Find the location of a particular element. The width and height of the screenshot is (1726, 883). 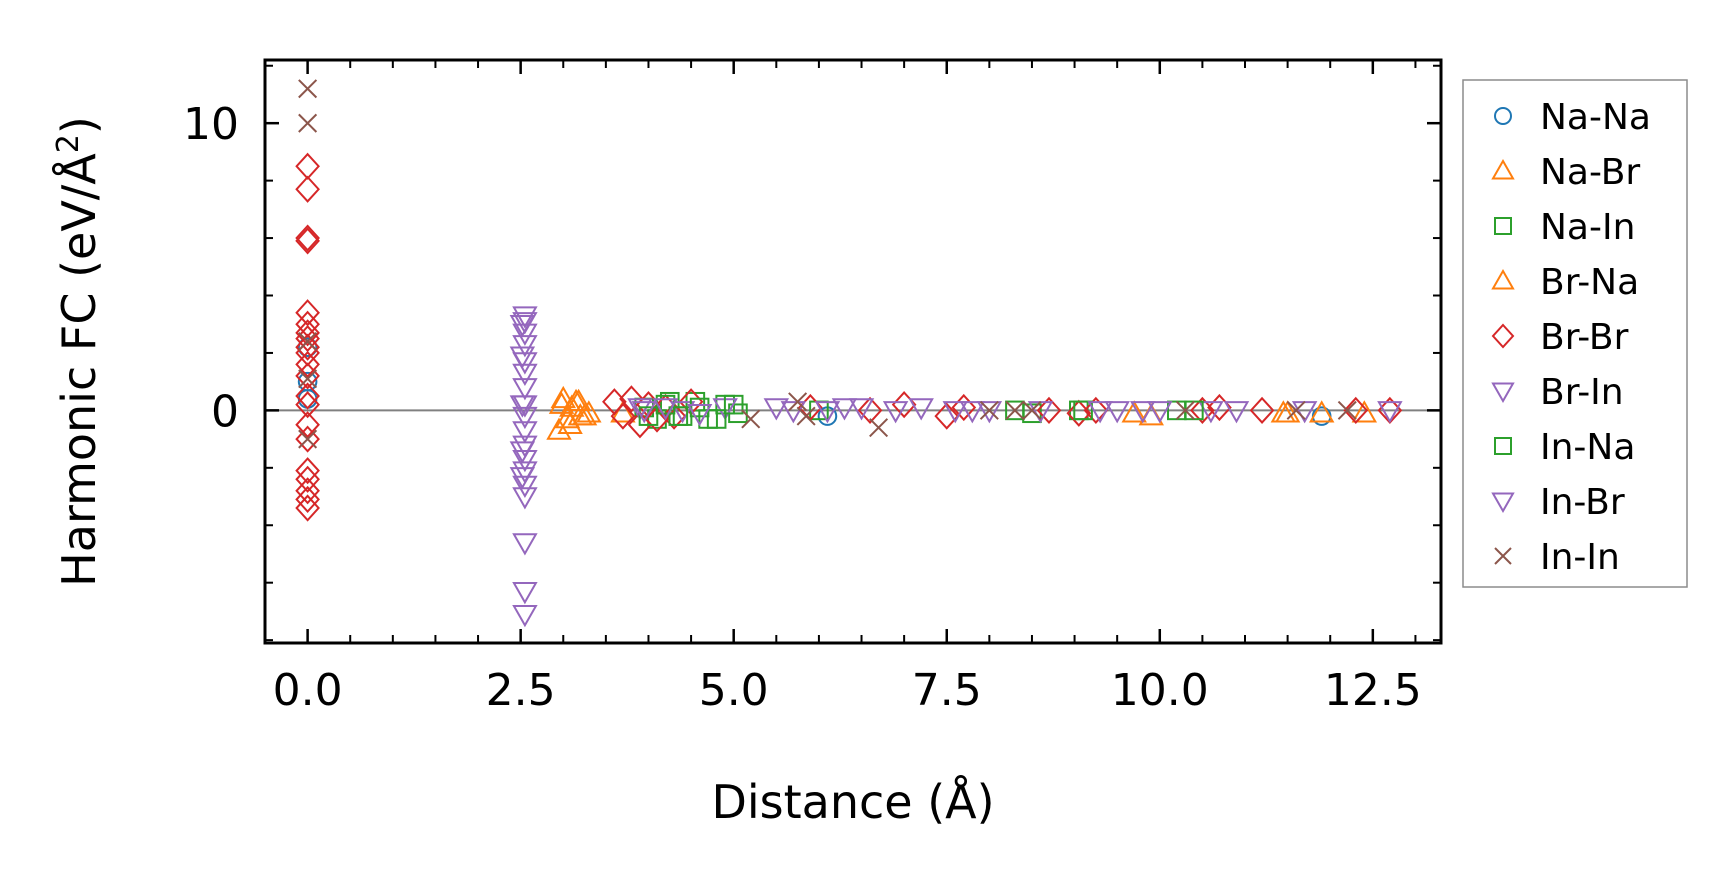

legend-label: In-Br is located at coordinates (1582, 502).